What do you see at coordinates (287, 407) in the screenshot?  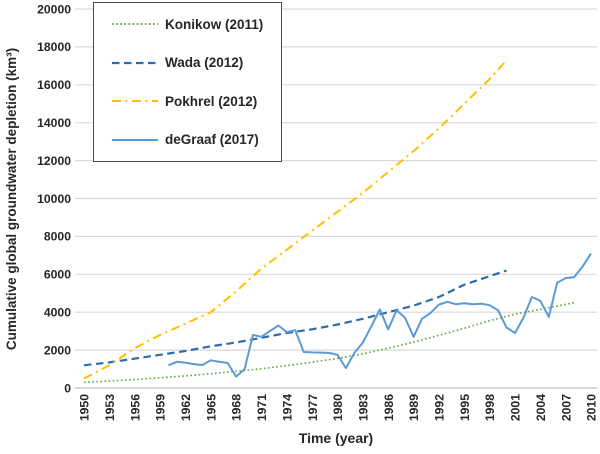 I see `x-tick-label: 1974` at bounding box center [287, 407].